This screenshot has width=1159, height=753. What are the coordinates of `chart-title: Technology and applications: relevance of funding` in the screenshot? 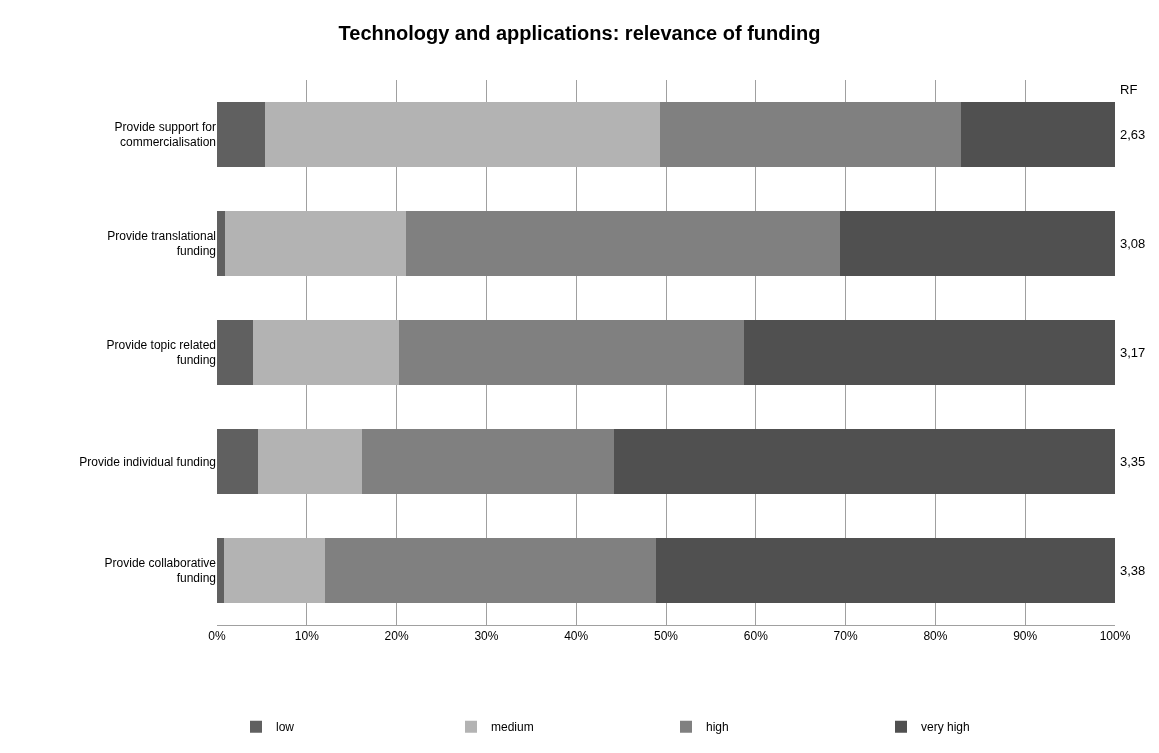 It's located at (579, 33).